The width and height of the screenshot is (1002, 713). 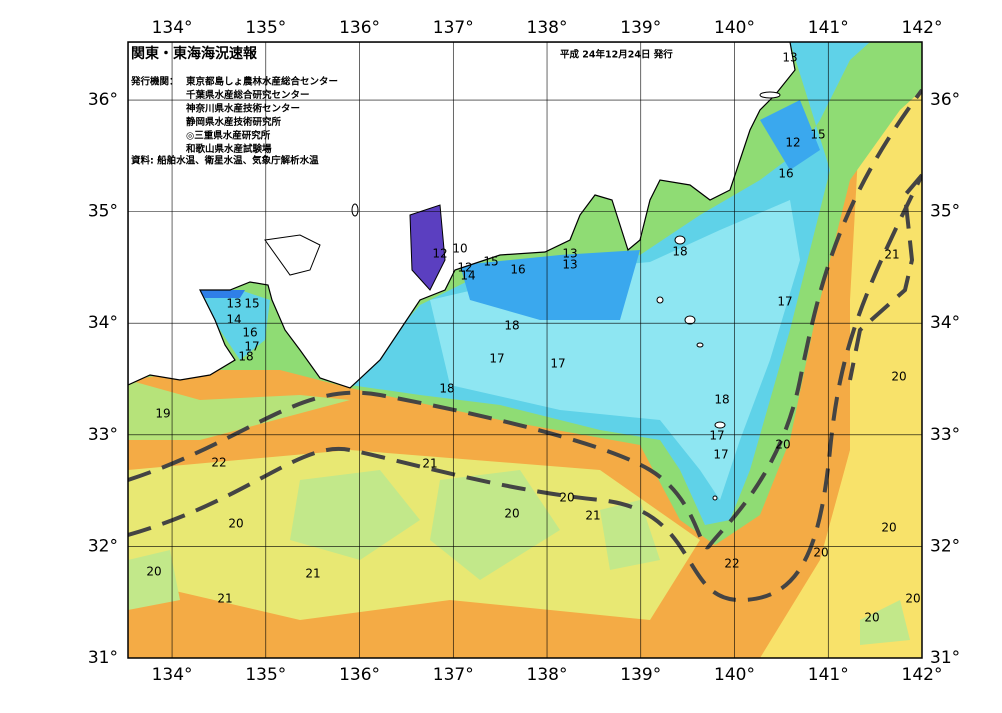 I want to click on title: 関東・東海海況速報, so click(x=194, y=53).